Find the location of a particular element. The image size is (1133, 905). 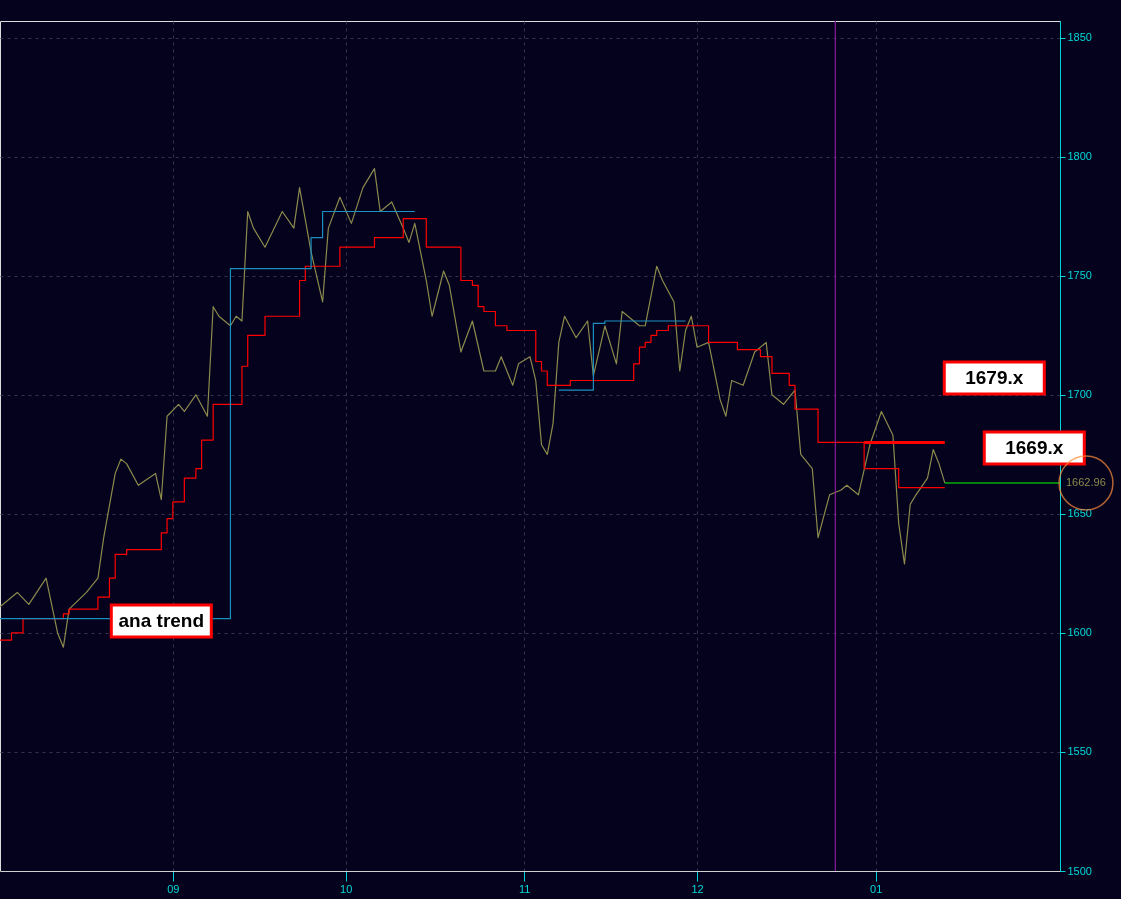

y-tick-label: 1550 is located at coordinates (1079, 751).